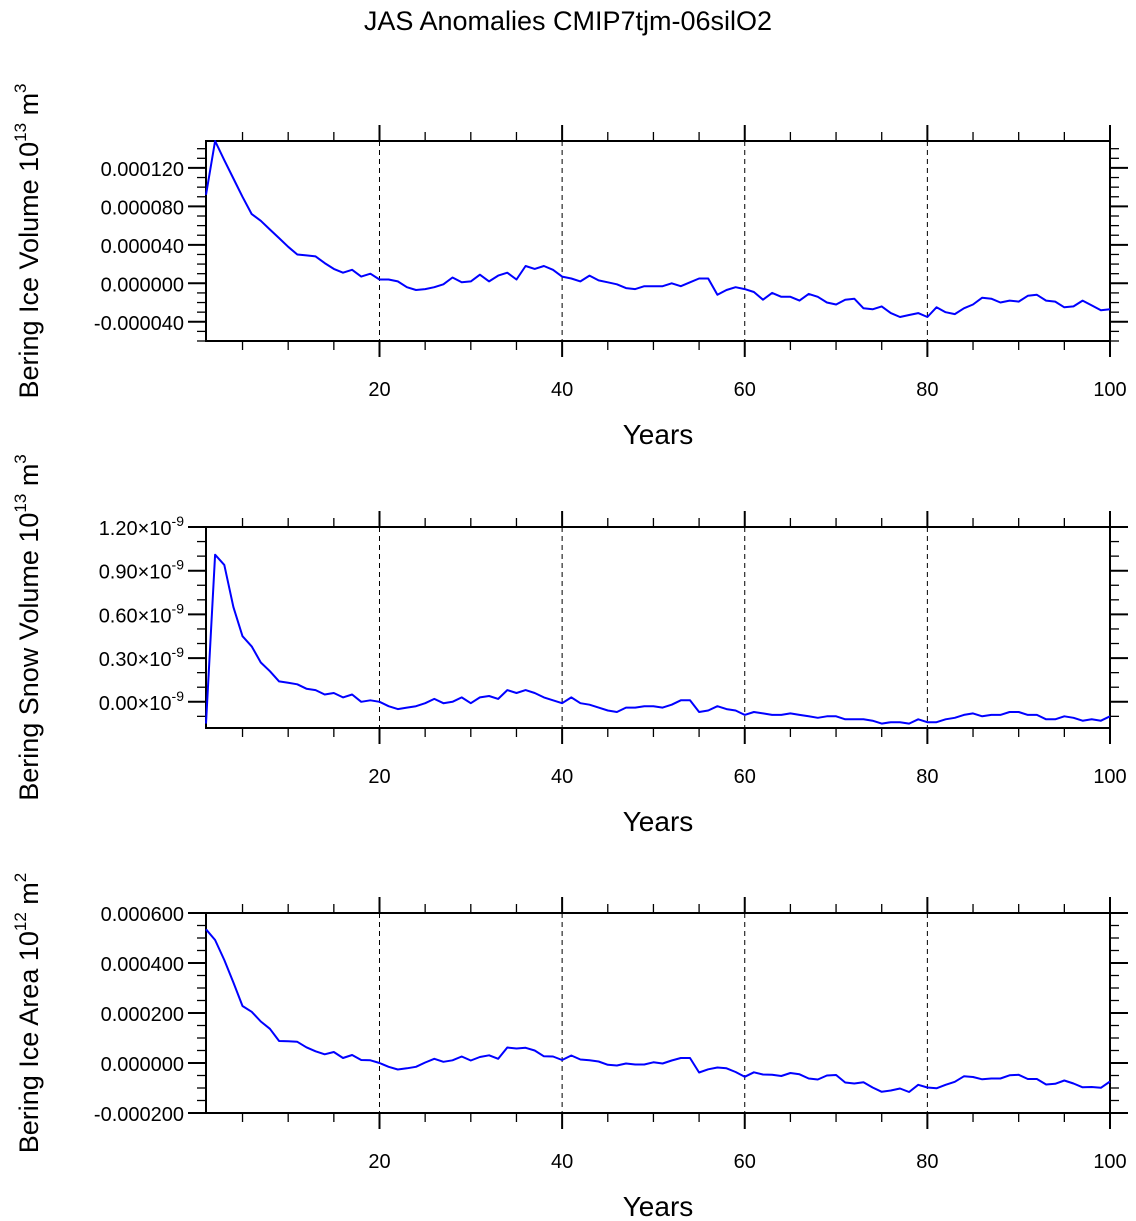  Describe the element at coordinates (142, 613) in the screenshot. I see `y-tick-label: 0.60×10⁻⁹` at that location.